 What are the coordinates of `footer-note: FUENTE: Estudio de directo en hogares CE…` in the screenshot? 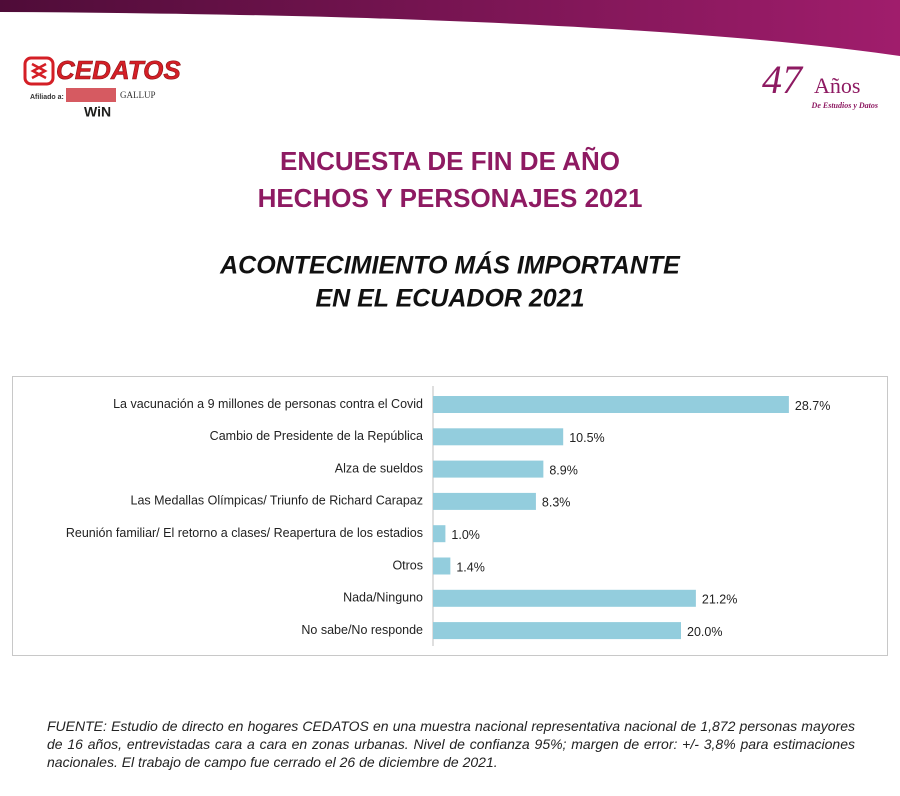 It's located at (451, 744).